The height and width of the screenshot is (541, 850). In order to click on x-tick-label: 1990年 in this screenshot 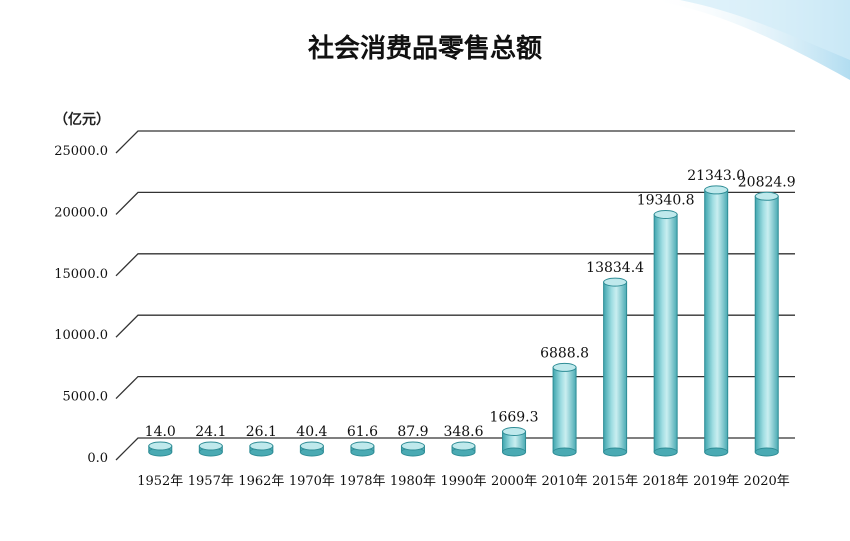, I will do `click(463, 481)`.